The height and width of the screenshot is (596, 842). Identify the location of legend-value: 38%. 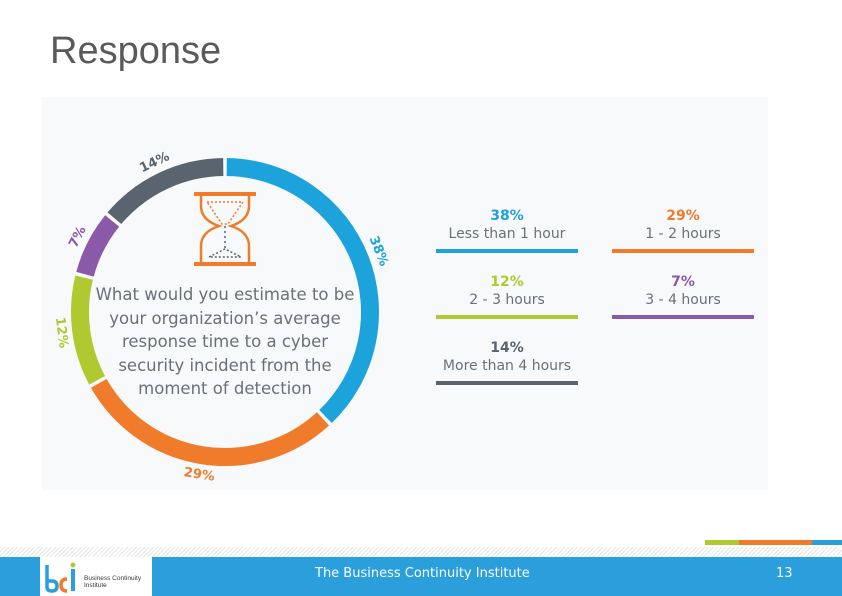
(507, 216).